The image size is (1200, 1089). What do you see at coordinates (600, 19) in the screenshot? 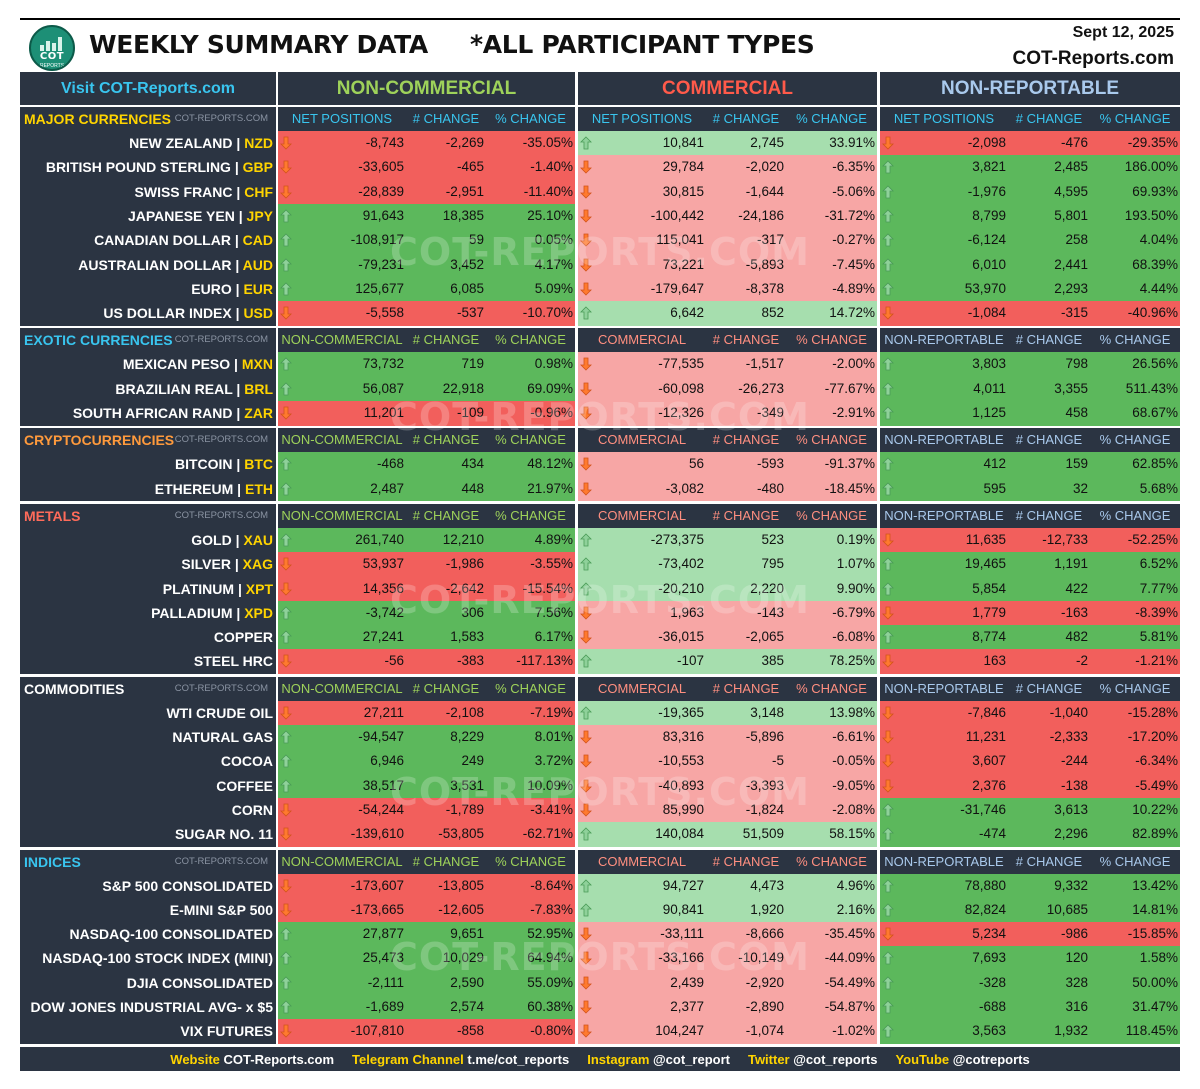
I see `top-rule` at bounding box center [600, 19].